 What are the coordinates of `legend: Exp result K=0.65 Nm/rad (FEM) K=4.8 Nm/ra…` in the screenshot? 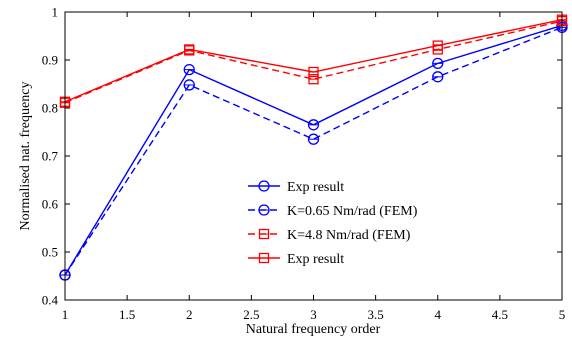 It's located at (333, 223).